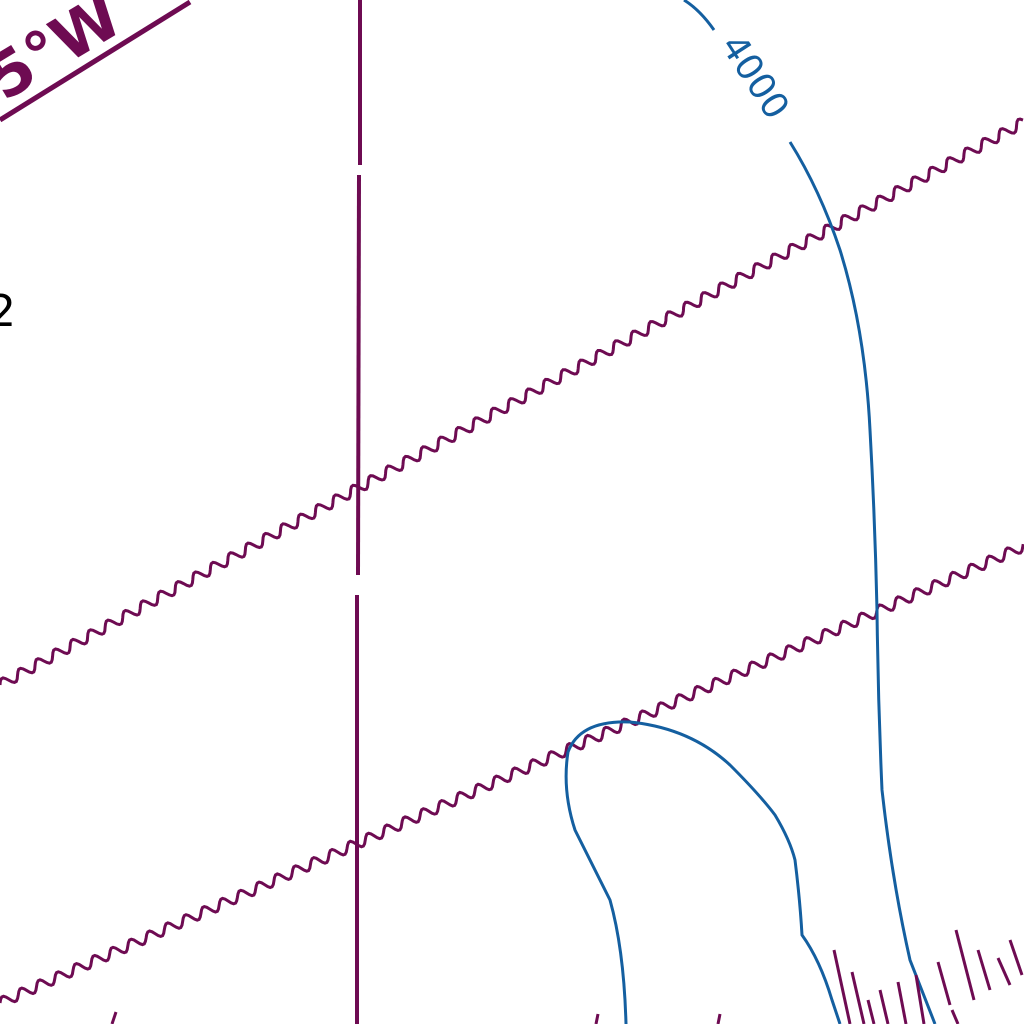 The height and width of the screenshot is (1024, 1024). What do you see at coordinates (416, 1017) in the screenshot?
I see `bottom-ticks` at bounding box center [416, 1017].